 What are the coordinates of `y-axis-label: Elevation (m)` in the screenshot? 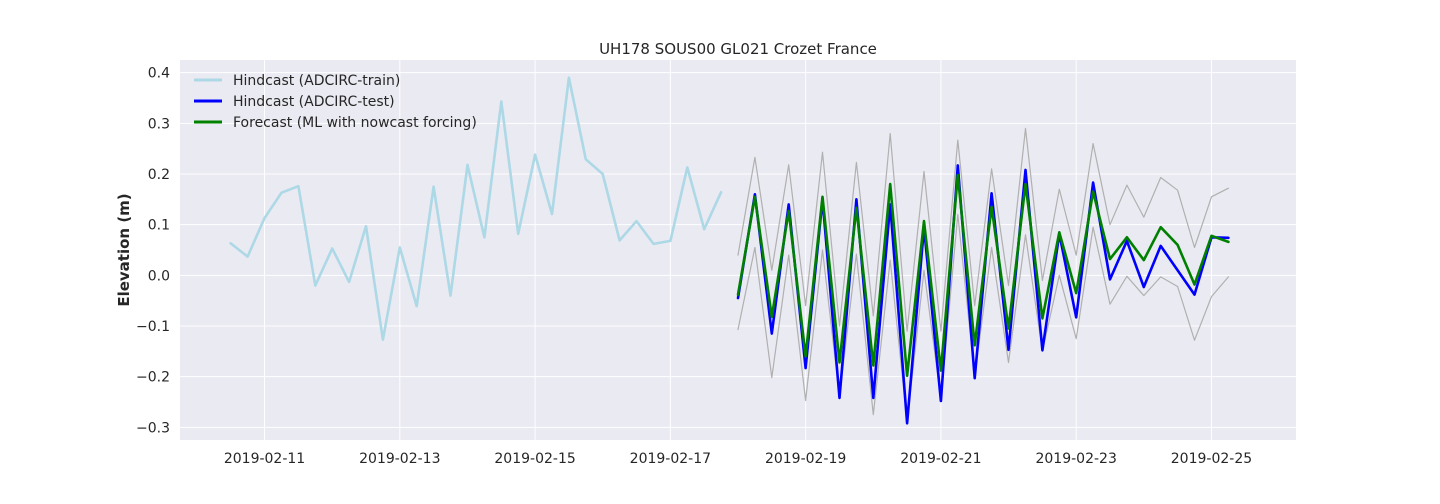 It's located at (124, 249).